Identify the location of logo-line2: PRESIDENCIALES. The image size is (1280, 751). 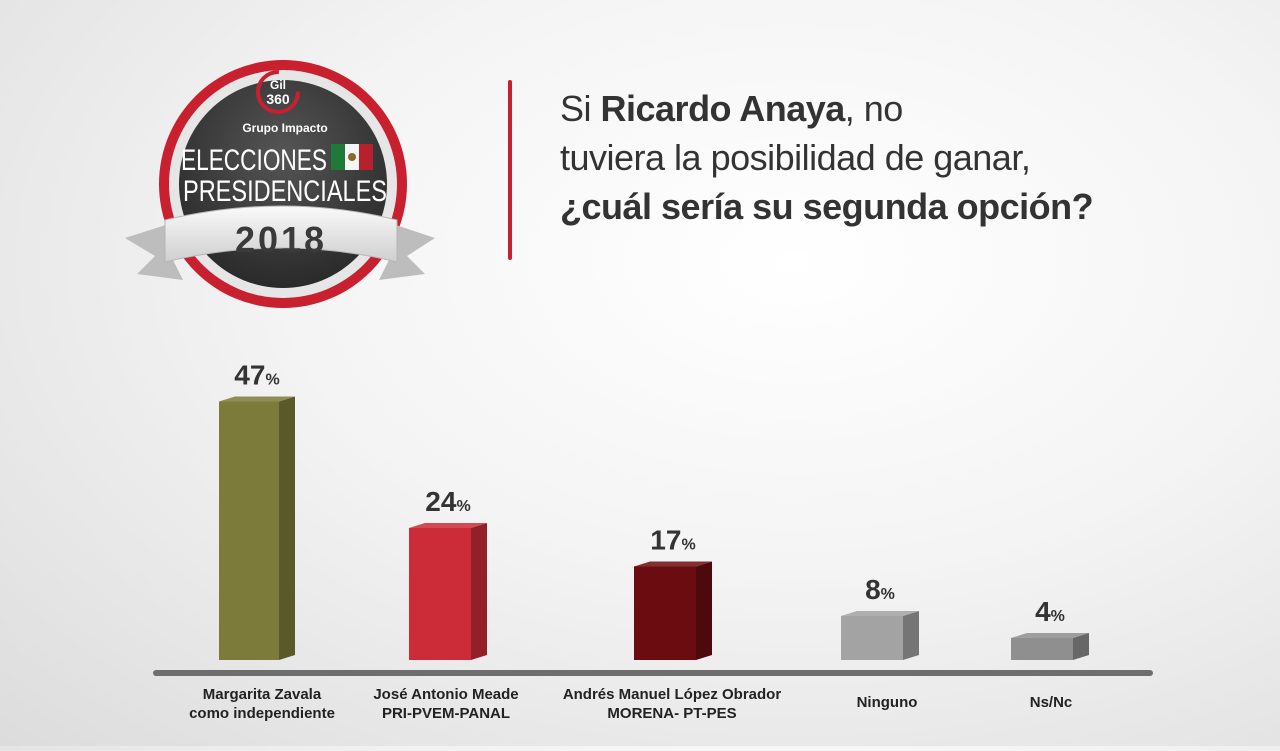
(285, 191).